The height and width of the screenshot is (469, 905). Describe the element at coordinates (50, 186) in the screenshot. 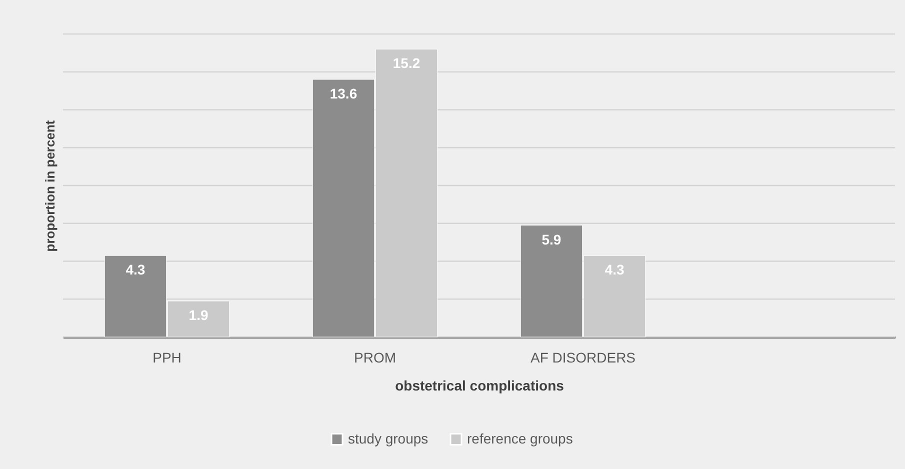

I see `y-axis-title: proportion in percent` at that location.